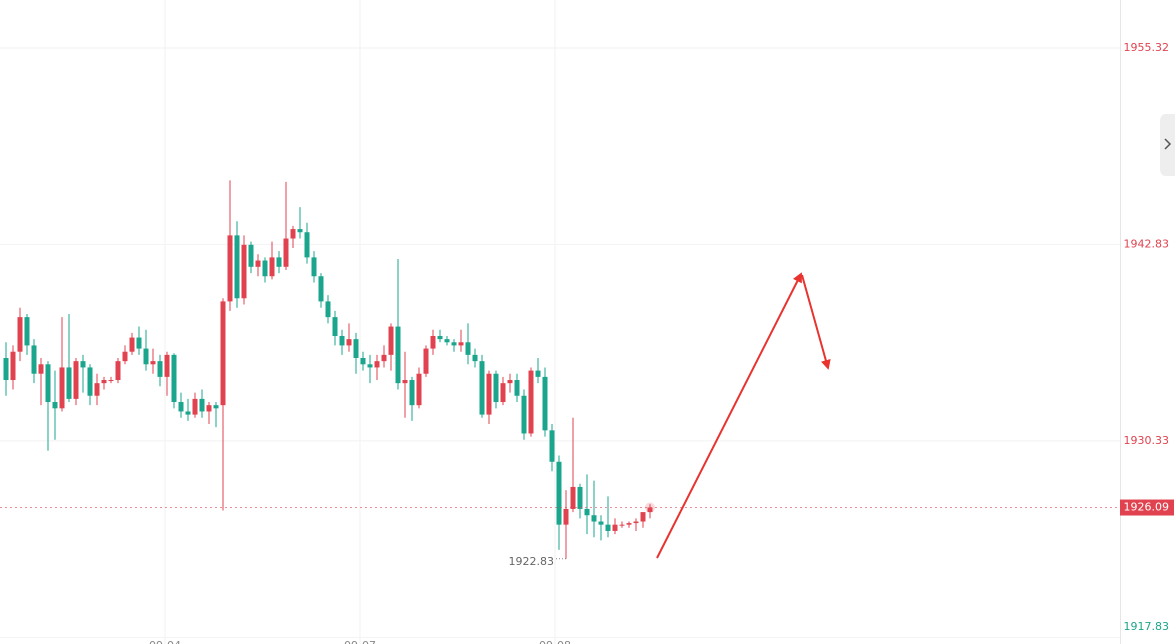 This screenshot has width=1175, height=644. I want to click on y-tick-label: 1917.83, so click(1147, 626).